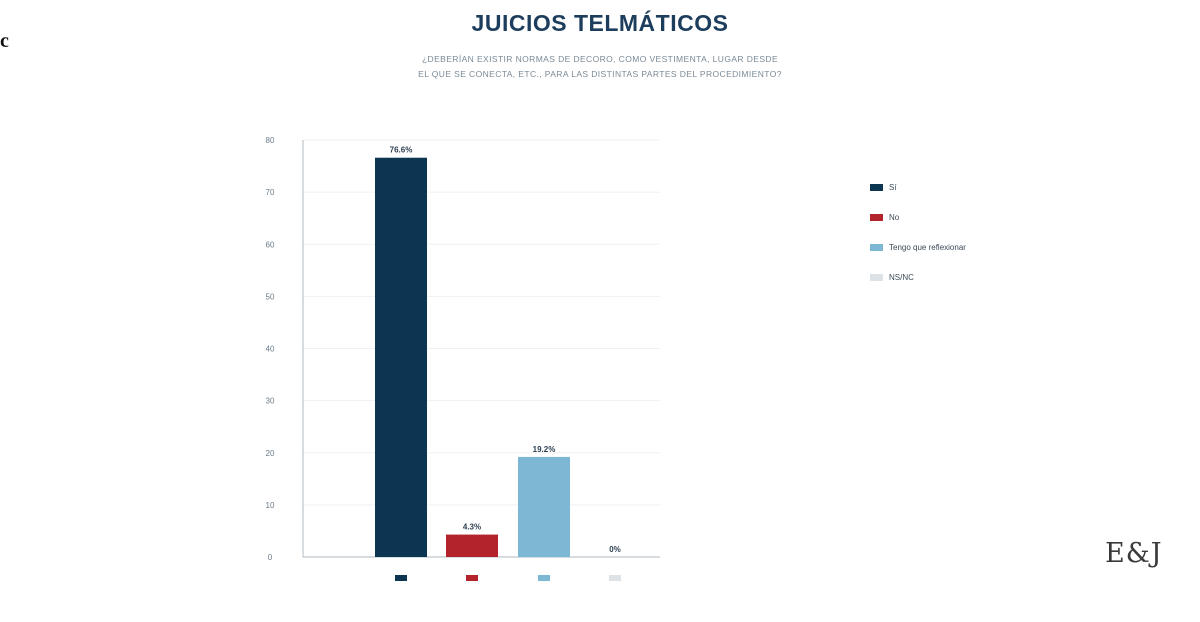 The height and width of the screenshot is (622, 1200). Describe the element at coordinates (1134, 553) in the screenshot. I see `brand-logo: E&J` at that location.